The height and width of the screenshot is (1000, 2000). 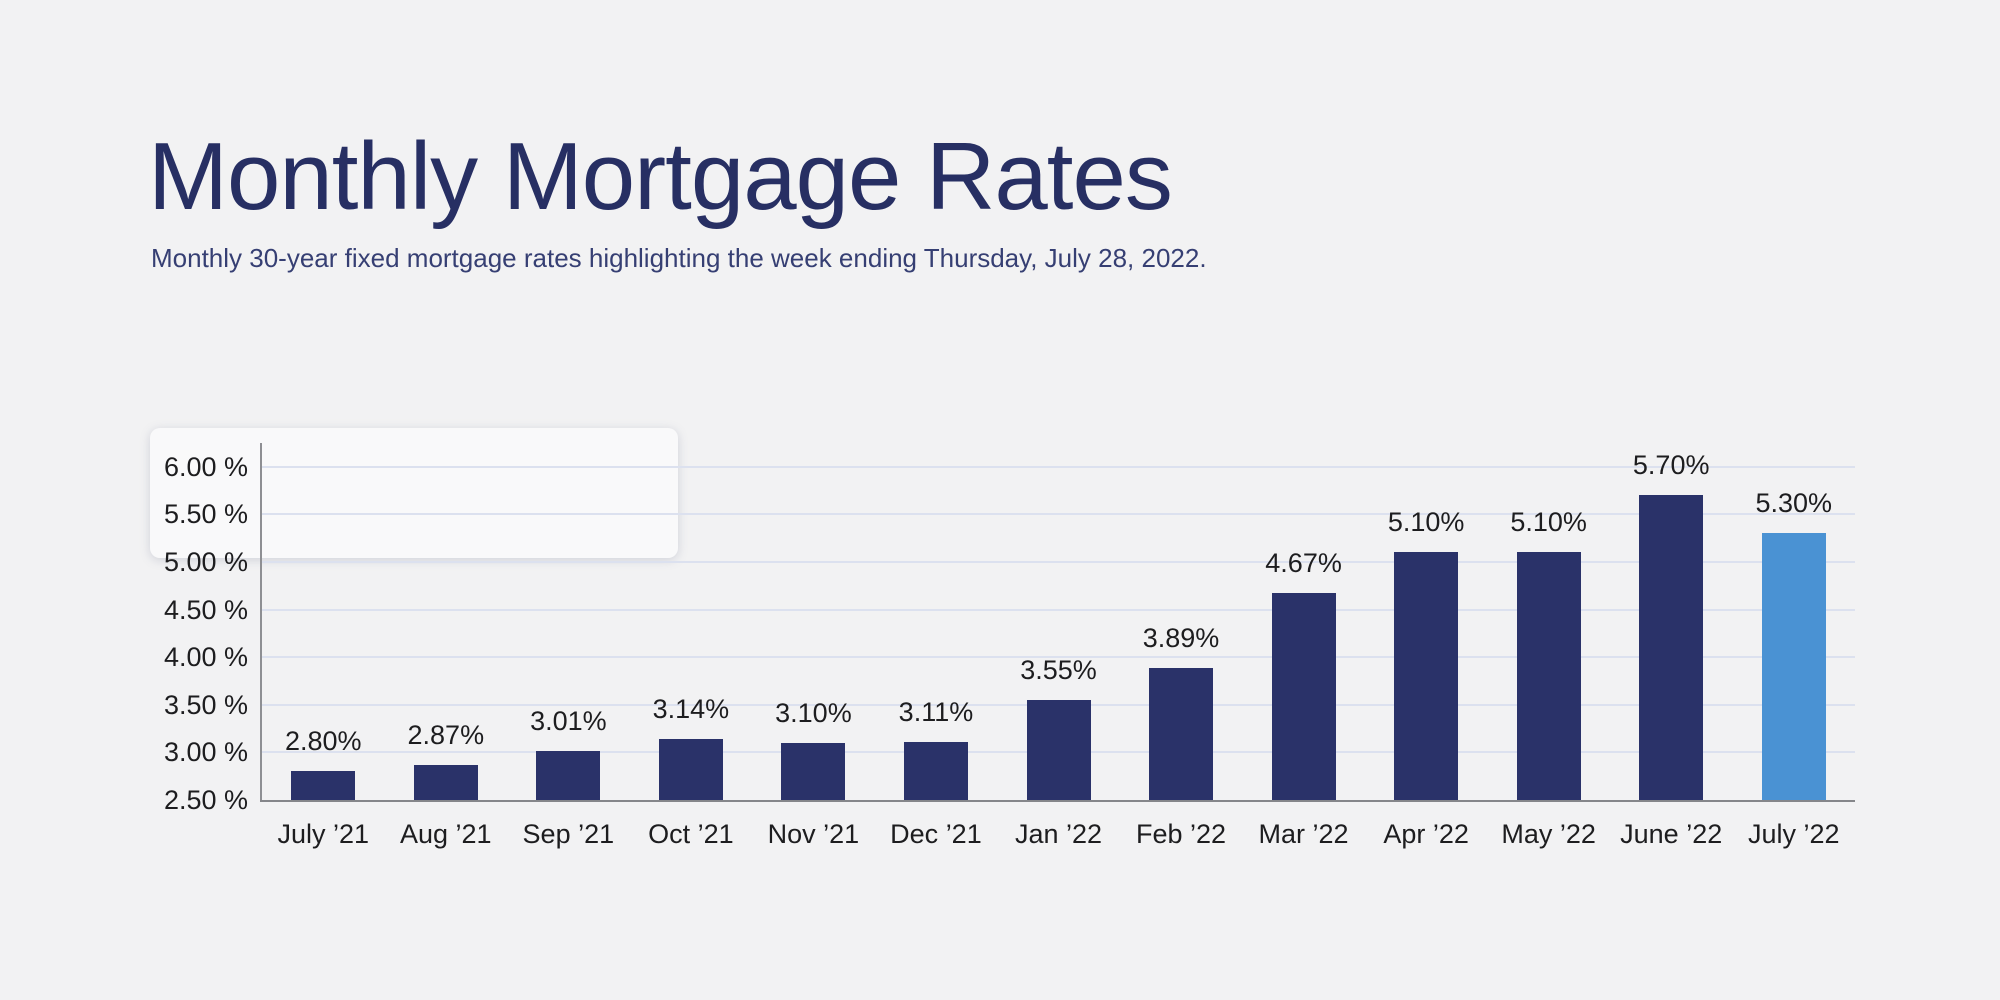 What do you see at coordinates (323, 741) in the screenshot?
I see `bar-value-label: 2.80%` at bounding box center [323, 741].